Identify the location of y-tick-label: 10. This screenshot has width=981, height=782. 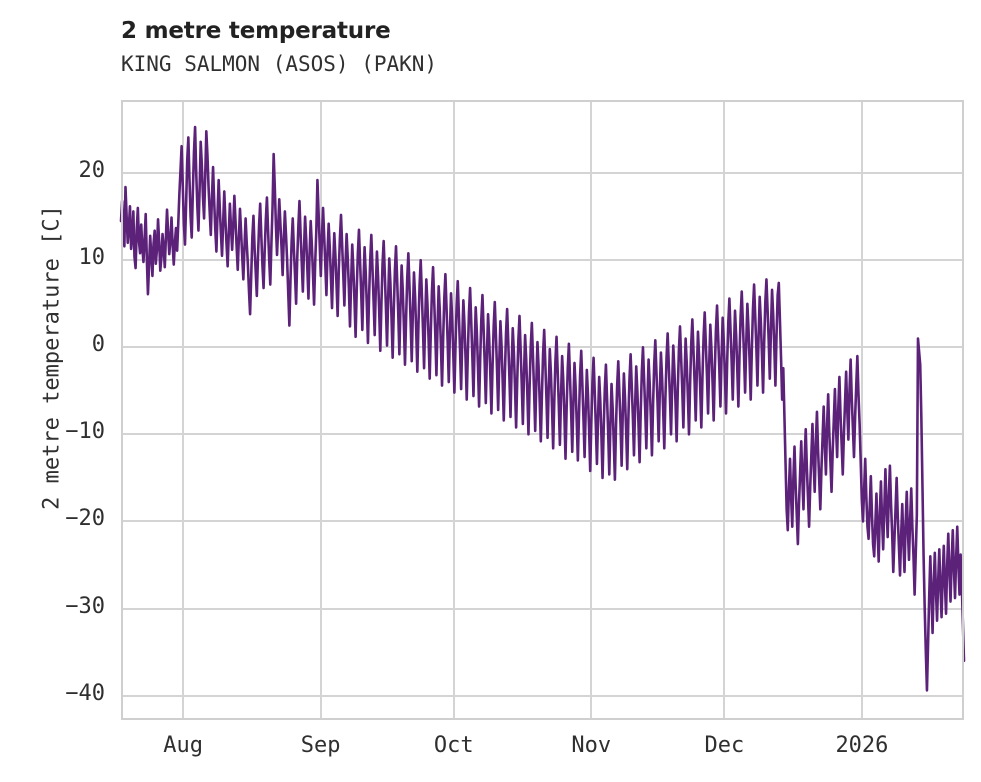
(92, 258).